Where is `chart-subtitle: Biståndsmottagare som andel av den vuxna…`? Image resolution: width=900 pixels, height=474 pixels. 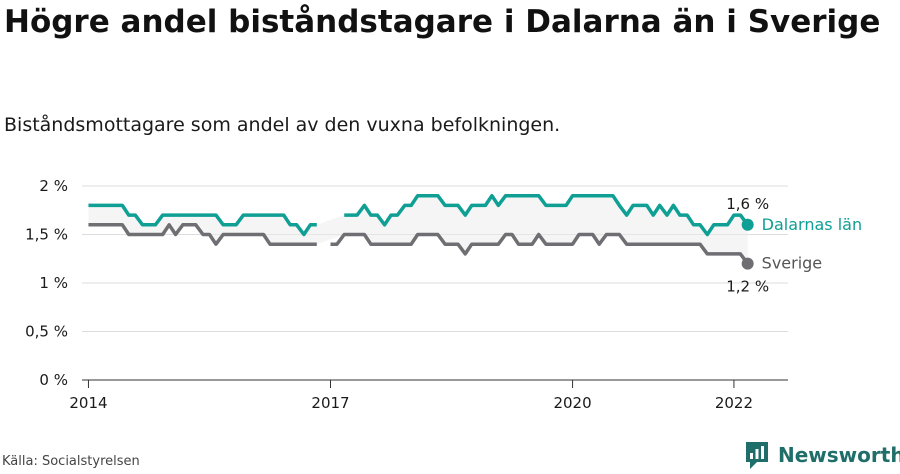 chart-subtitle: Biståndsmottagare som andel av den vuxna… is located at coordinates (282, 125).